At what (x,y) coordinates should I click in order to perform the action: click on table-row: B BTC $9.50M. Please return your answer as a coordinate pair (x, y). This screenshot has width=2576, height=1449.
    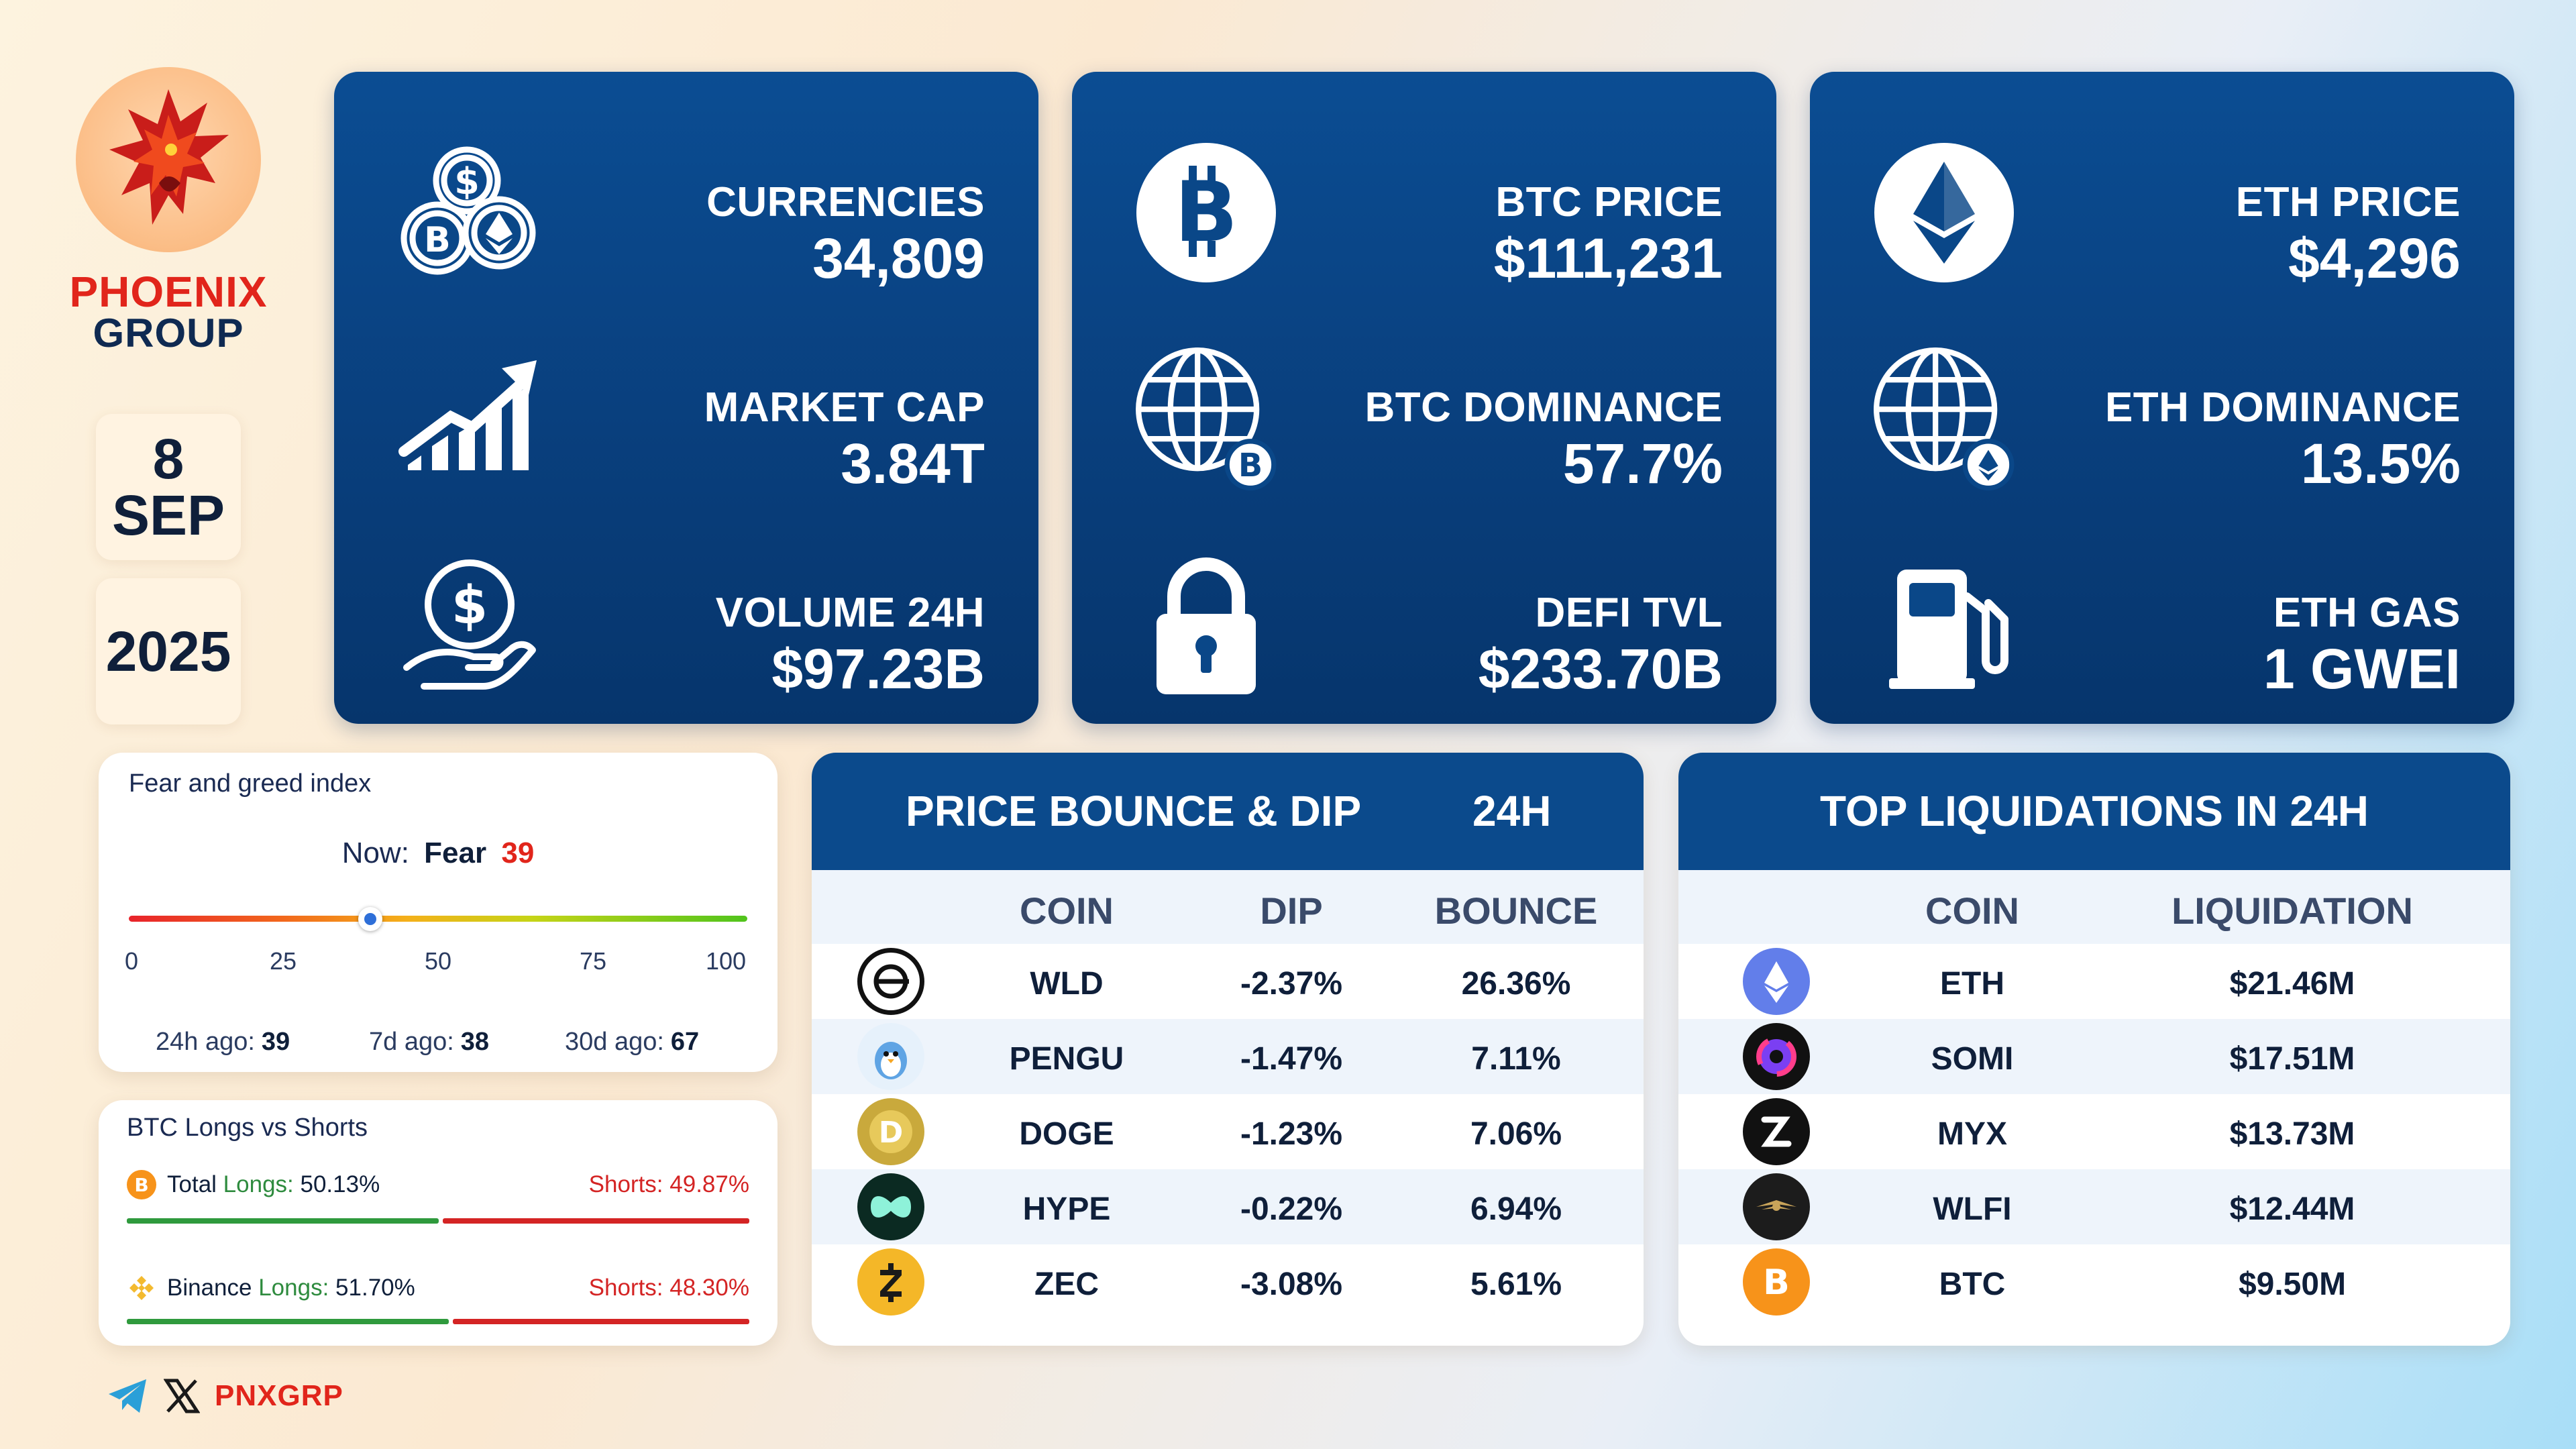
    Looking at the image, I should click on (2094, 1282).